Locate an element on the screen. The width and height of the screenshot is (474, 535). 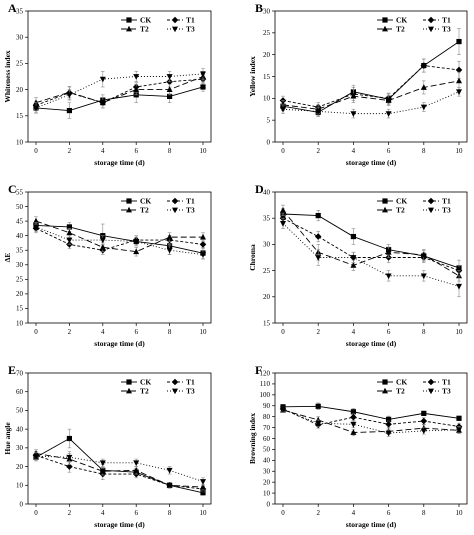
x-axis-label: storage time (d) is located at coordinates (371, 524).